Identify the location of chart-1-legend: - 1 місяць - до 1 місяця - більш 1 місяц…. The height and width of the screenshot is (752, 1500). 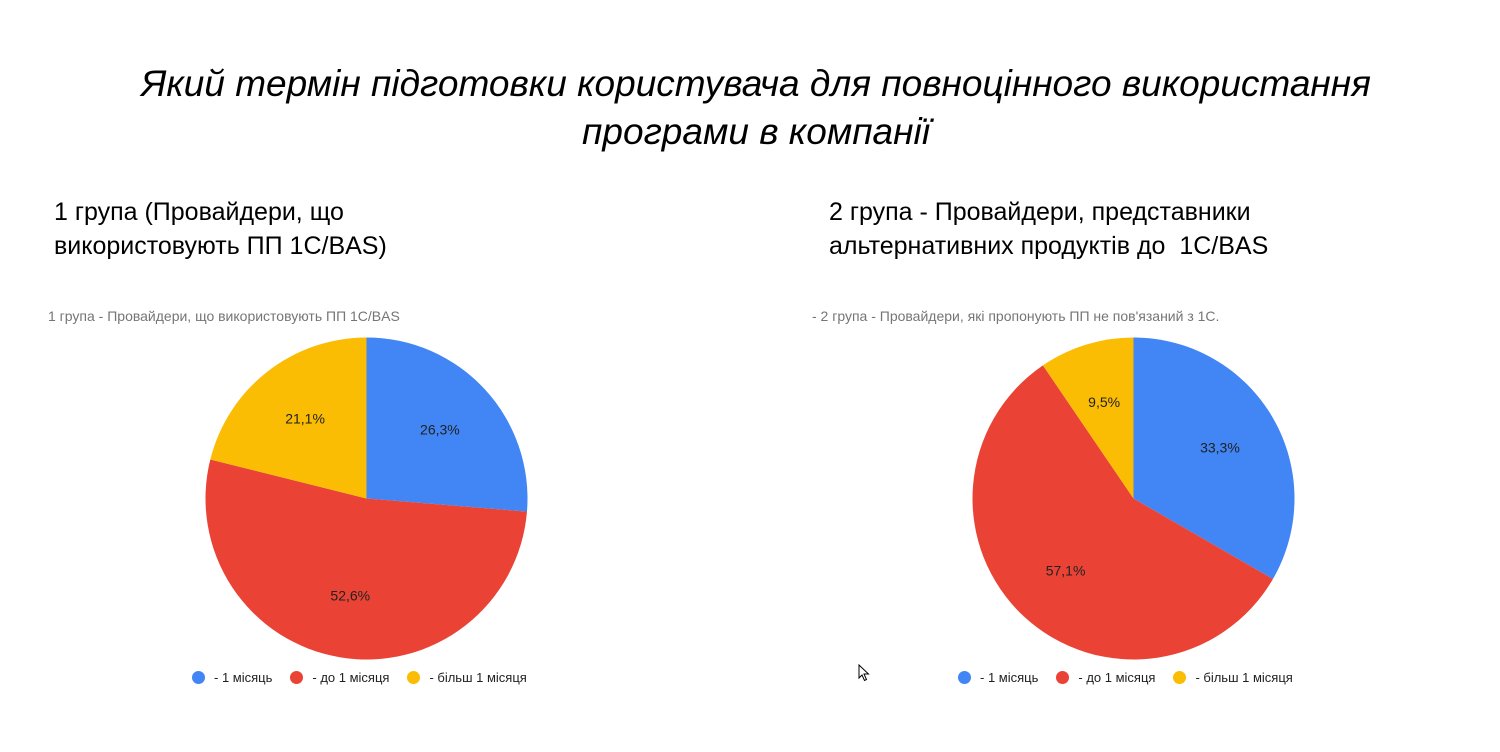
(368, 677).